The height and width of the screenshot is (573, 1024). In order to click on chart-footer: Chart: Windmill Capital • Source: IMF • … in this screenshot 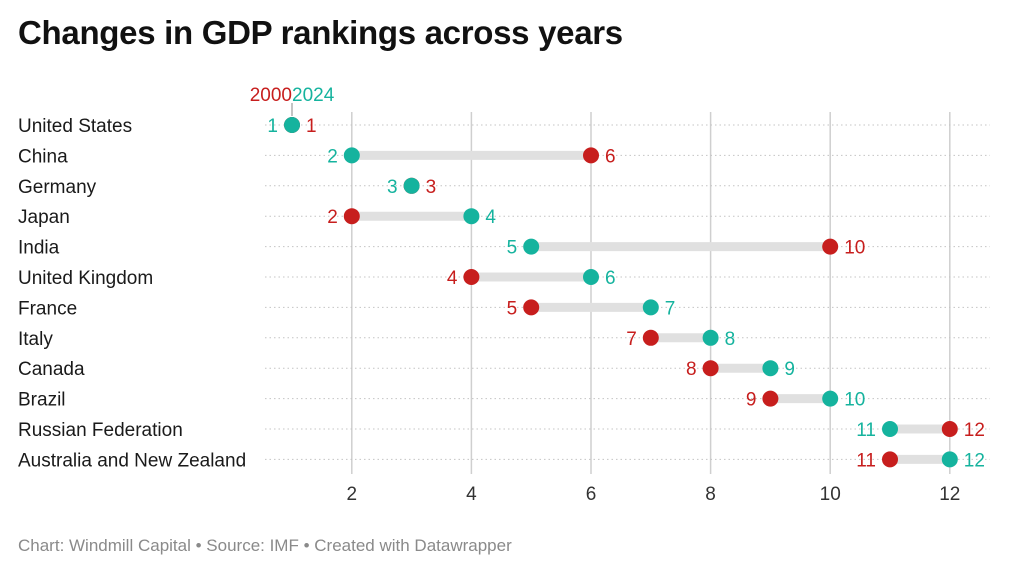, I will do `click(265, 545)`.